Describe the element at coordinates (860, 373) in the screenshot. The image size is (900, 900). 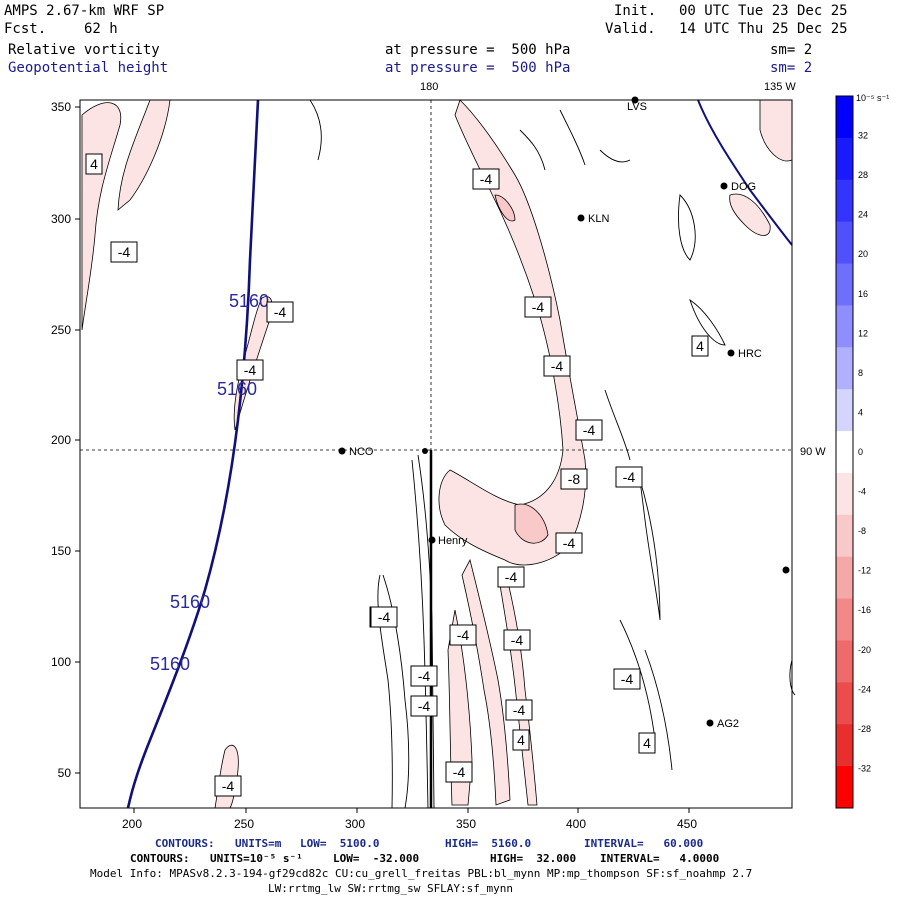
I see `colorbar-label: 8` at that location.